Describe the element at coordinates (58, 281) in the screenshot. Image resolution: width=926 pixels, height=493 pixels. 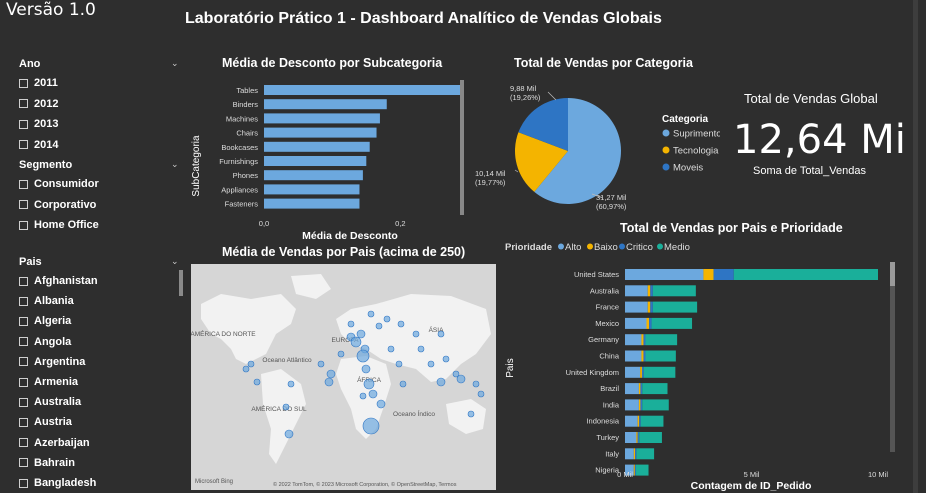
I see `slicer-option: Afghanistan` at that location.